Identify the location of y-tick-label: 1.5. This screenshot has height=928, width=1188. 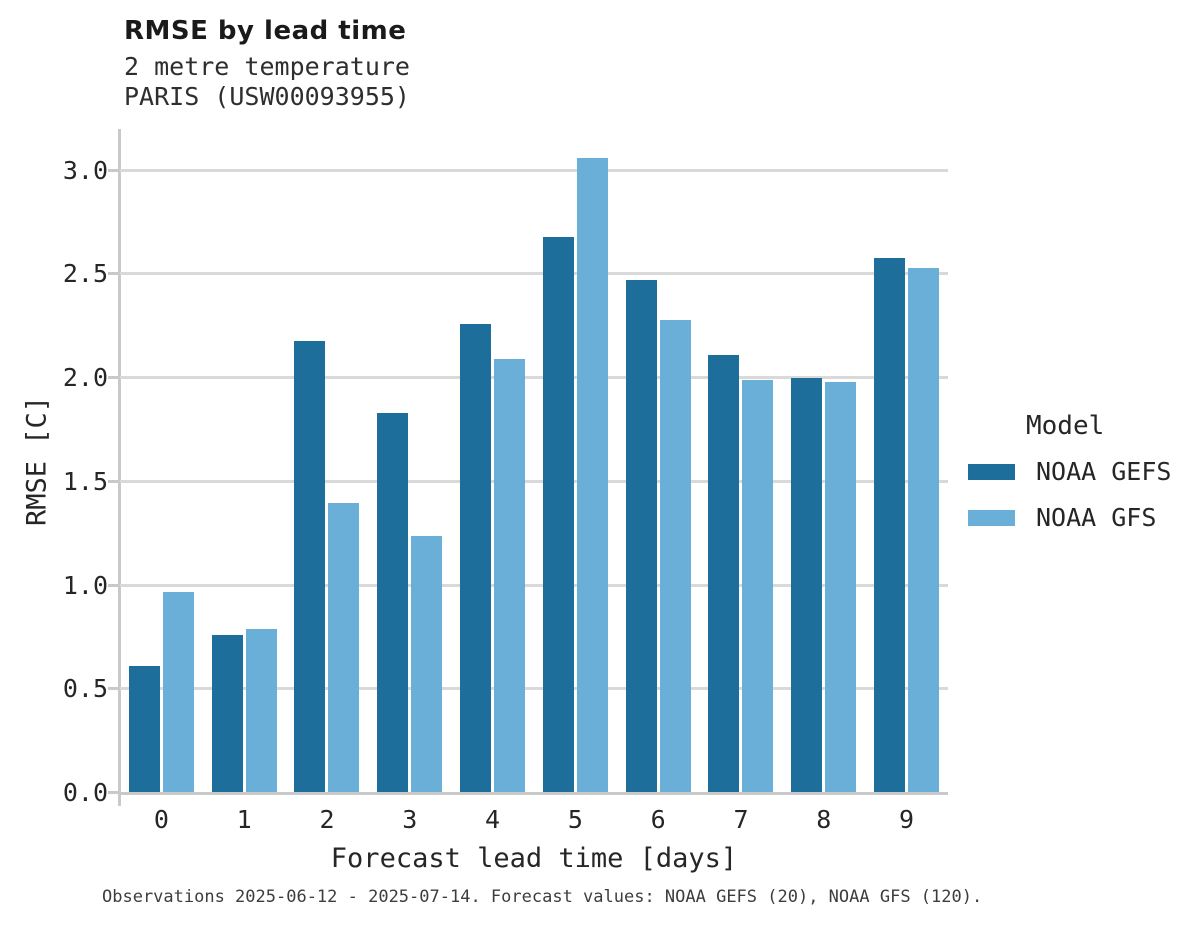
(85, 481).